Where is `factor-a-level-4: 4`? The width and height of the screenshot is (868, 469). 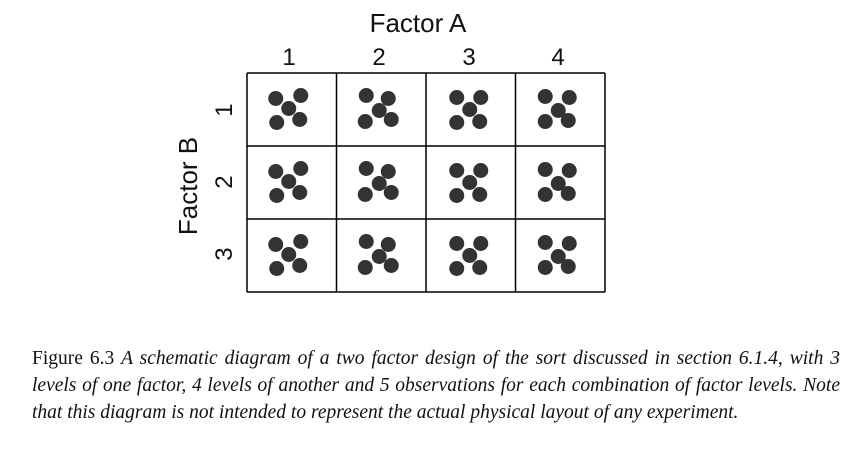
factor-a-level-4: 4 is located at coordinates (558, 57).